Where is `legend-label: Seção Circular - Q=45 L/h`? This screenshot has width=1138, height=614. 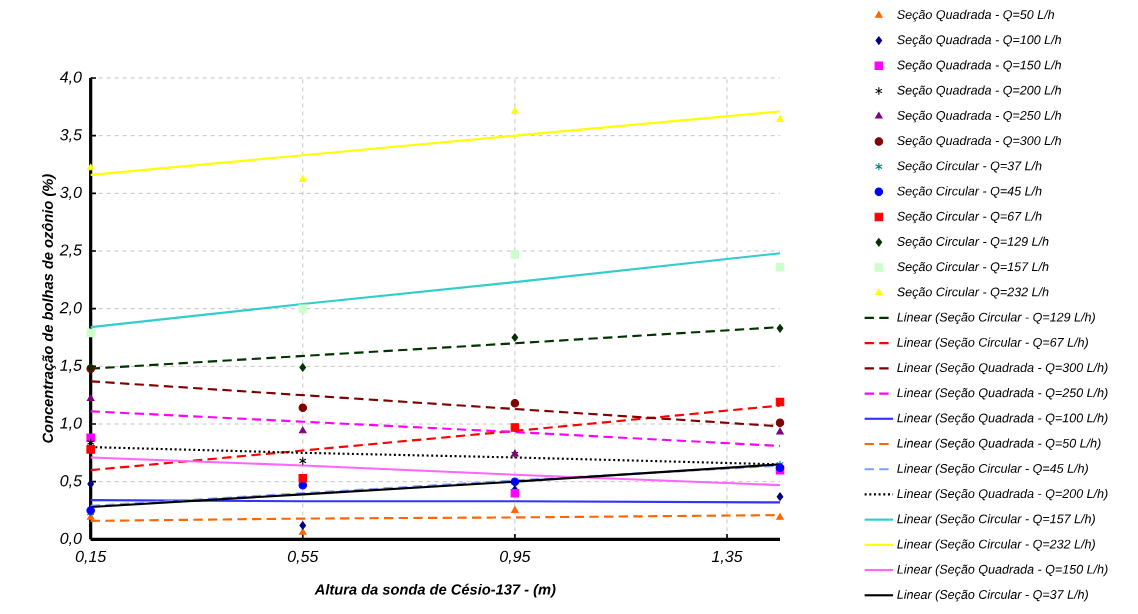
legend-label: Seção Circular - Q=45 L/h is located at coordinates (969, 192).